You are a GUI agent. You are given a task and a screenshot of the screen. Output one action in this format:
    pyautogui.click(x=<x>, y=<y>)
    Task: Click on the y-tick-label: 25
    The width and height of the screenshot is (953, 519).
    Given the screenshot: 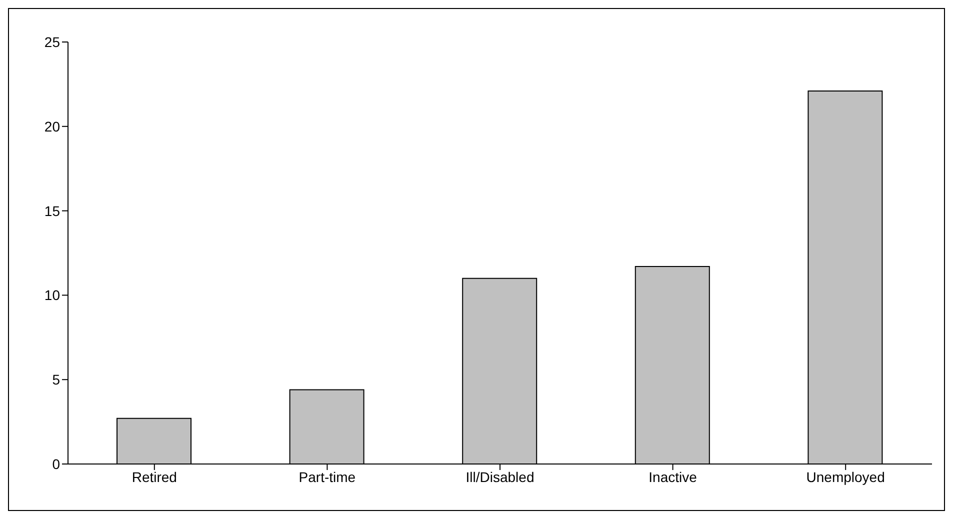 What is the action you would take?
    pyautogui.click(x=52, y=42)
    